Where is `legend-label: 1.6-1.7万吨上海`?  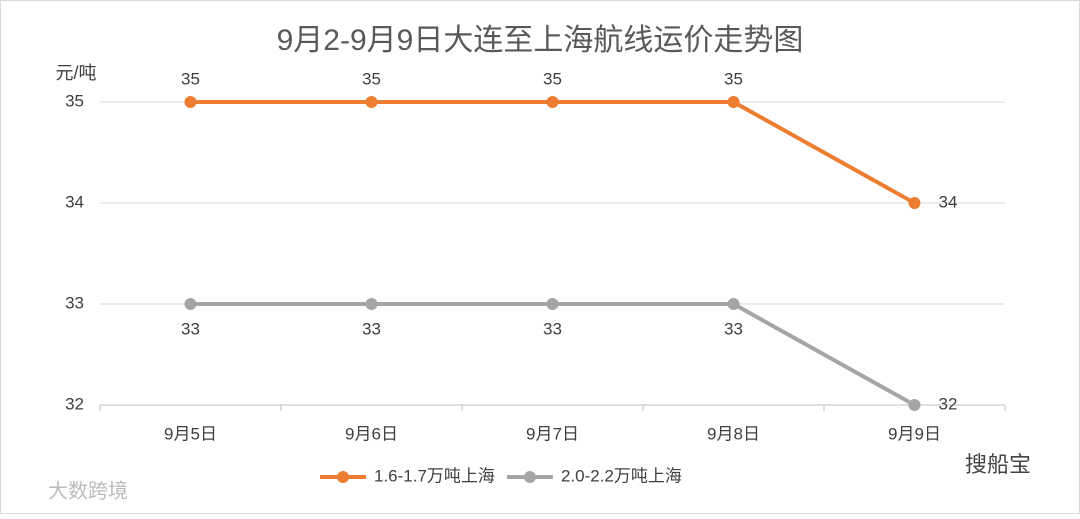
legend-label: 1.6-1.7万吨上海 is located at coordinates (434, 475).